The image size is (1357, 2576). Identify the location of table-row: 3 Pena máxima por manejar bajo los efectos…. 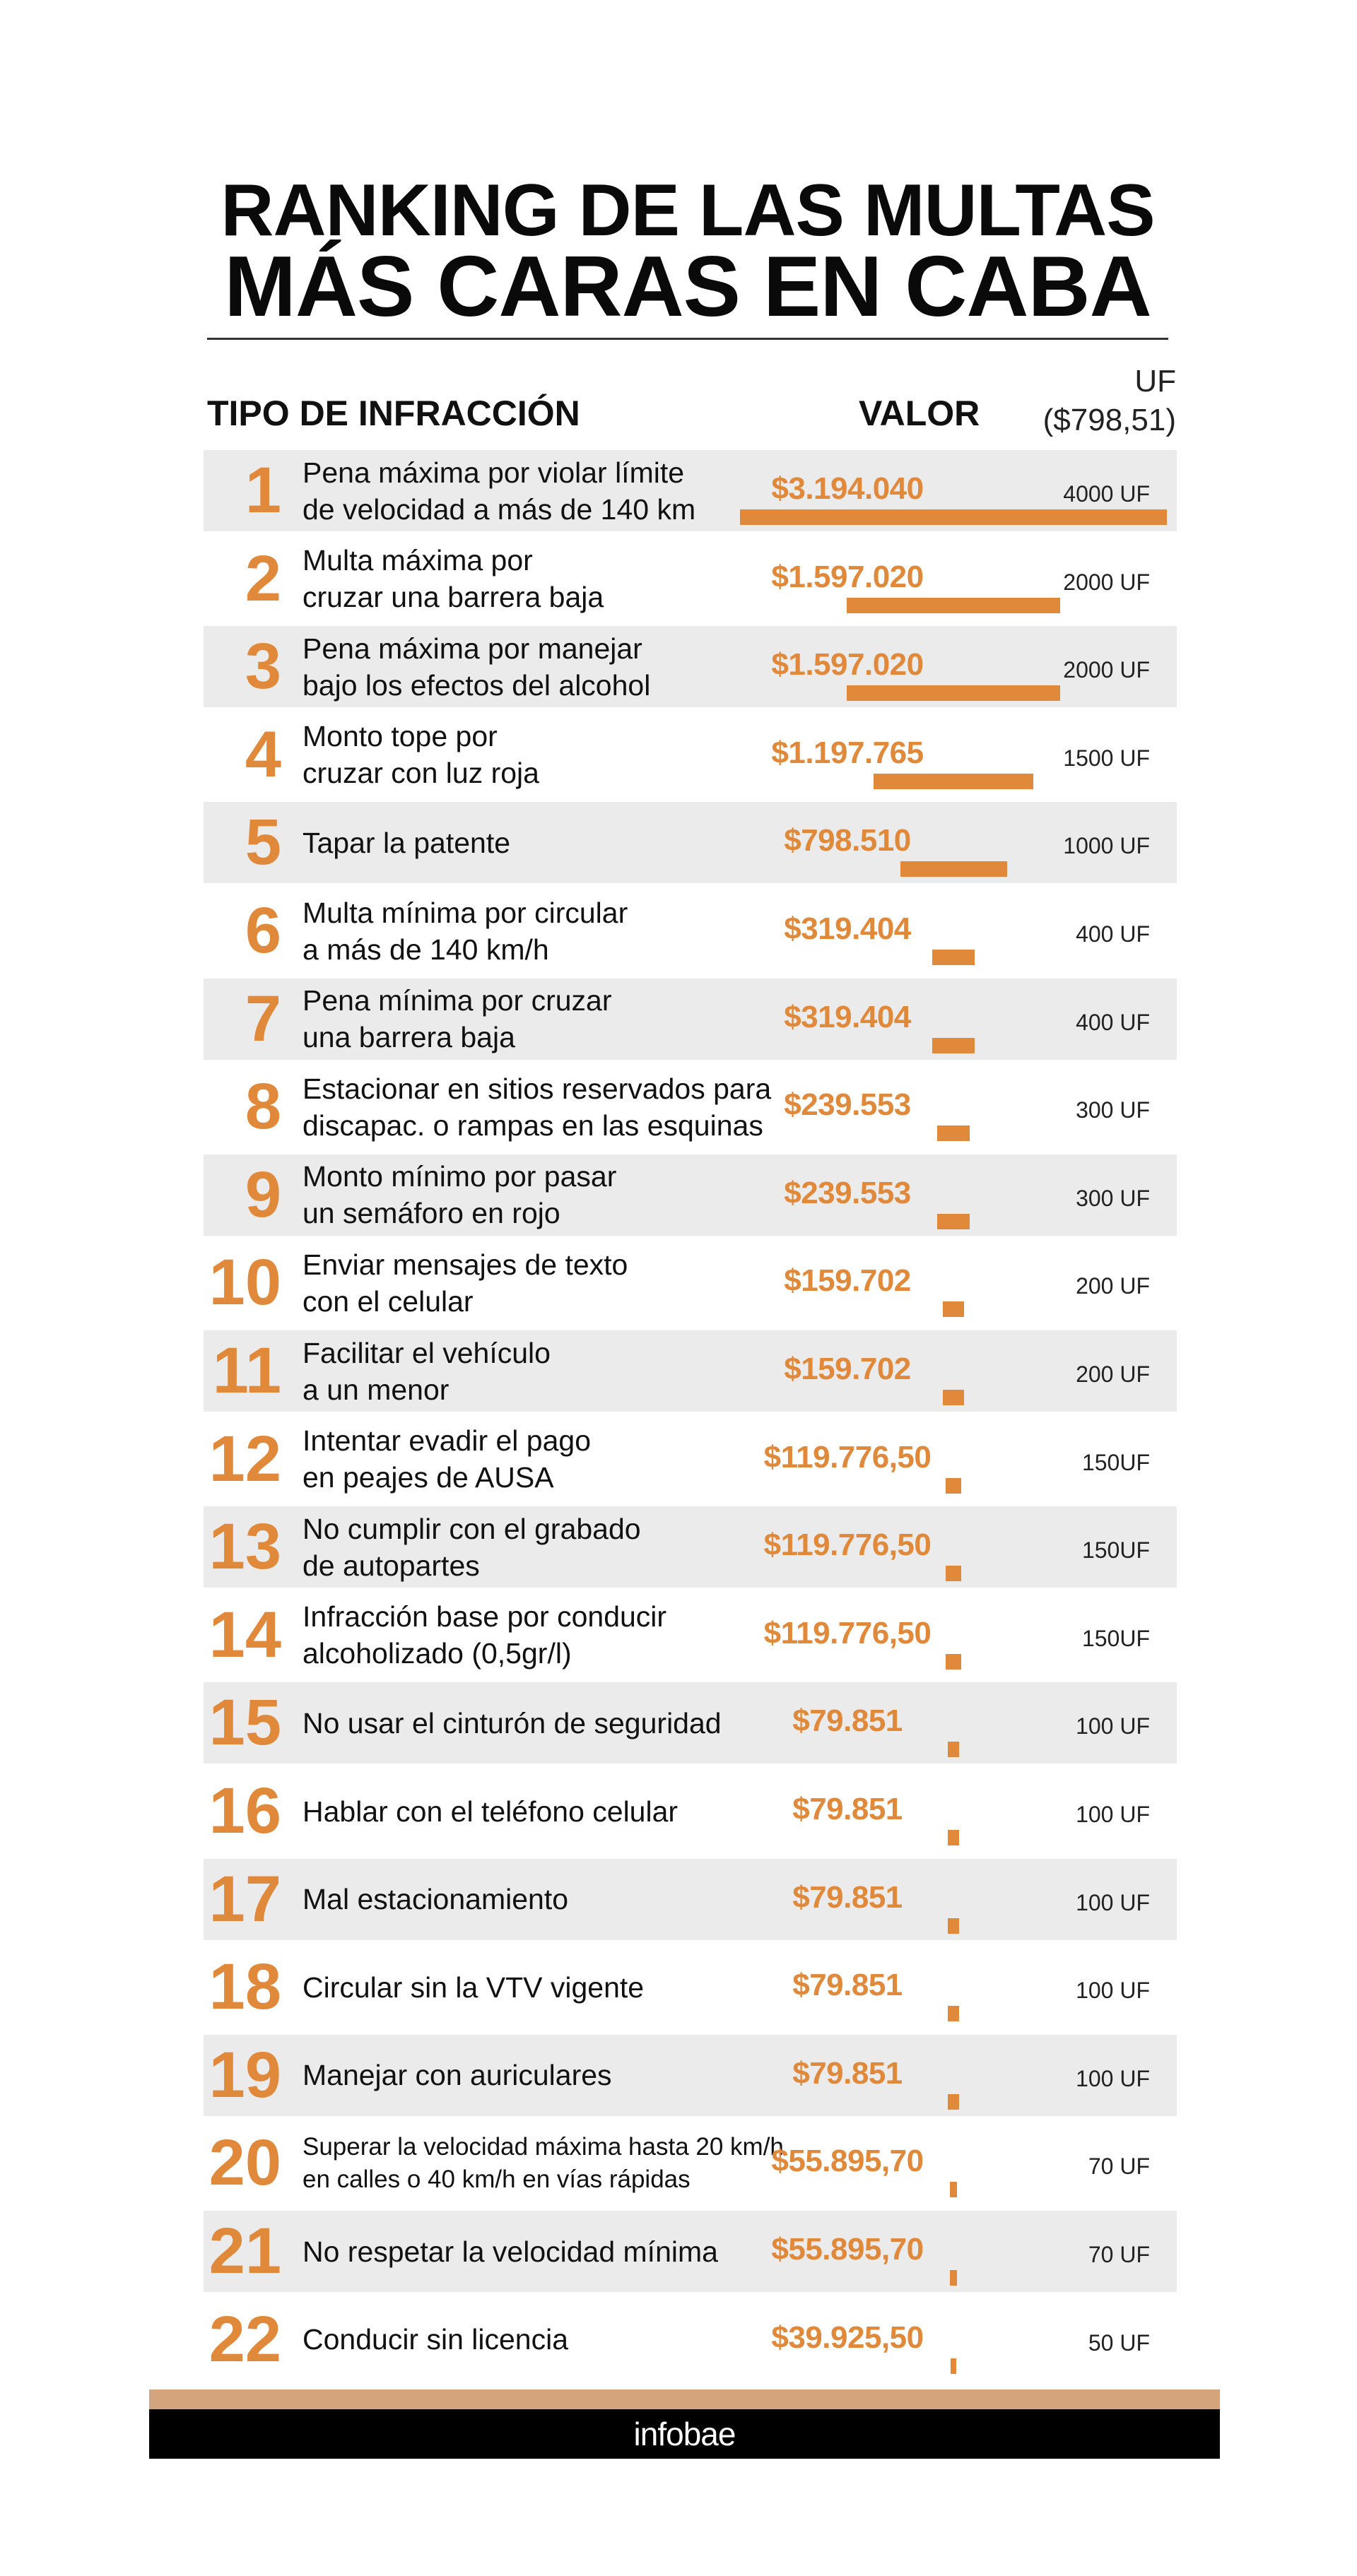
(690, 667).